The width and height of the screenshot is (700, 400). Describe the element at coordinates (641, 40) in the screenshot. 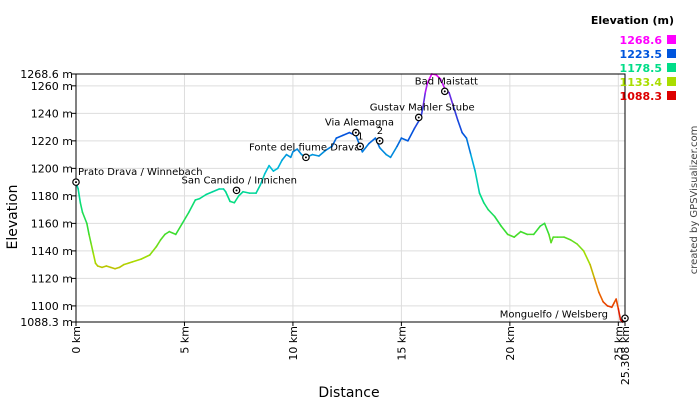

I see `legend-value: 1268.6` at that location.